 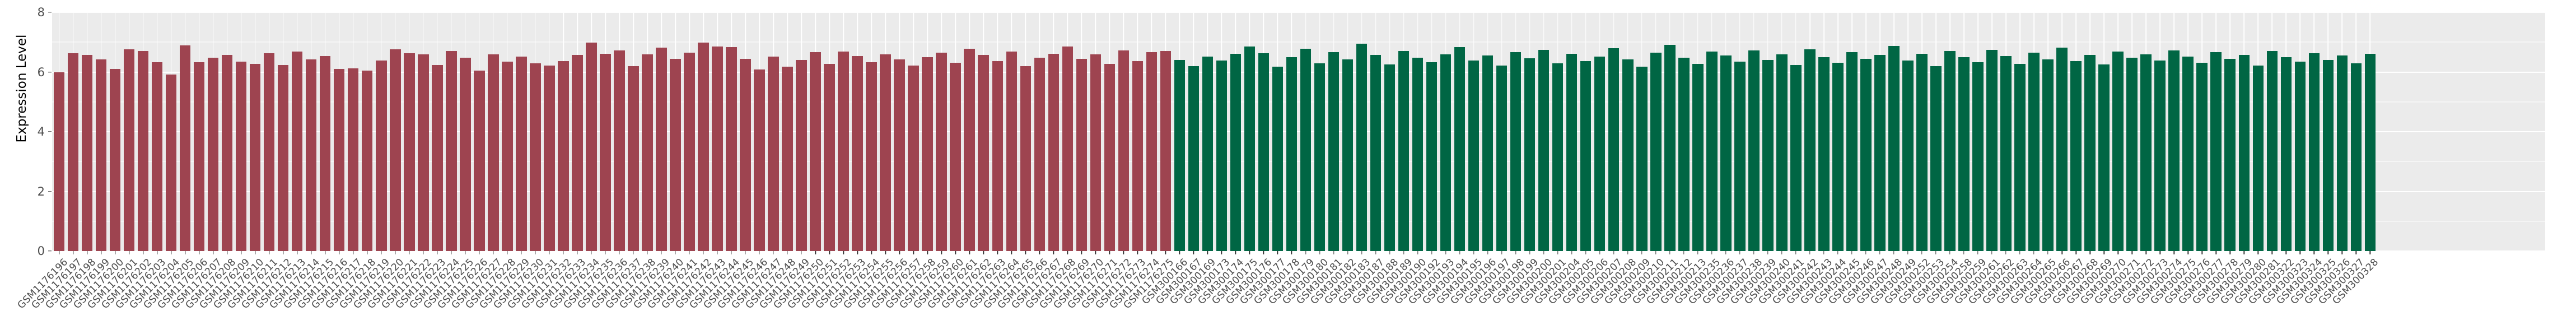 What do you see at coordinates (36, 162) in the screenshot?
I see `y-axis-tick-labels: 0 2 4 6 8` at bounding box center [36, 162].